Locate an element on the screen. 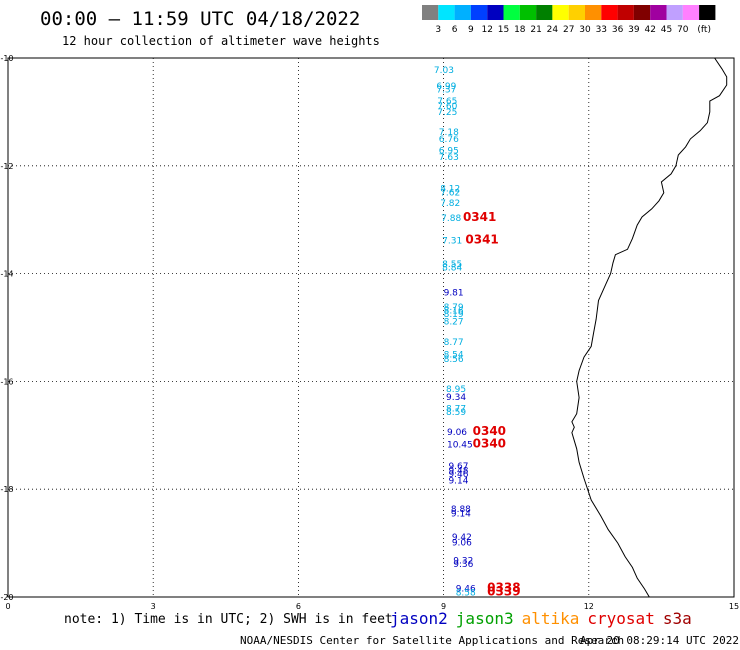 This screenshot has height=650, width=740. wave-height-label: 8.95 is located at coordinates (456, 390).